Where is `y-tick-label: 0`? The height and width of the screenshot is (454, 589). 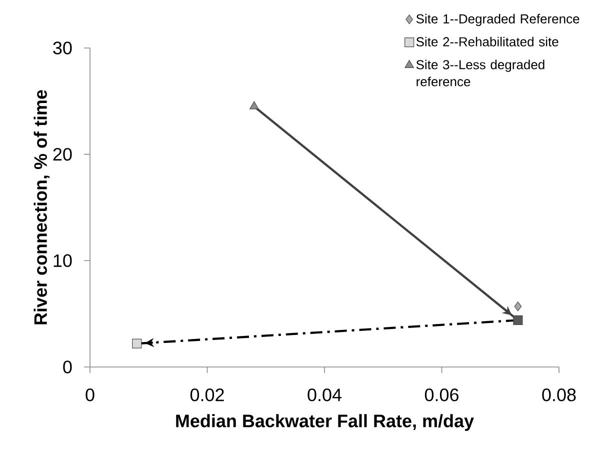
y-tick-label: 0 is located at coordinates (67, 367).